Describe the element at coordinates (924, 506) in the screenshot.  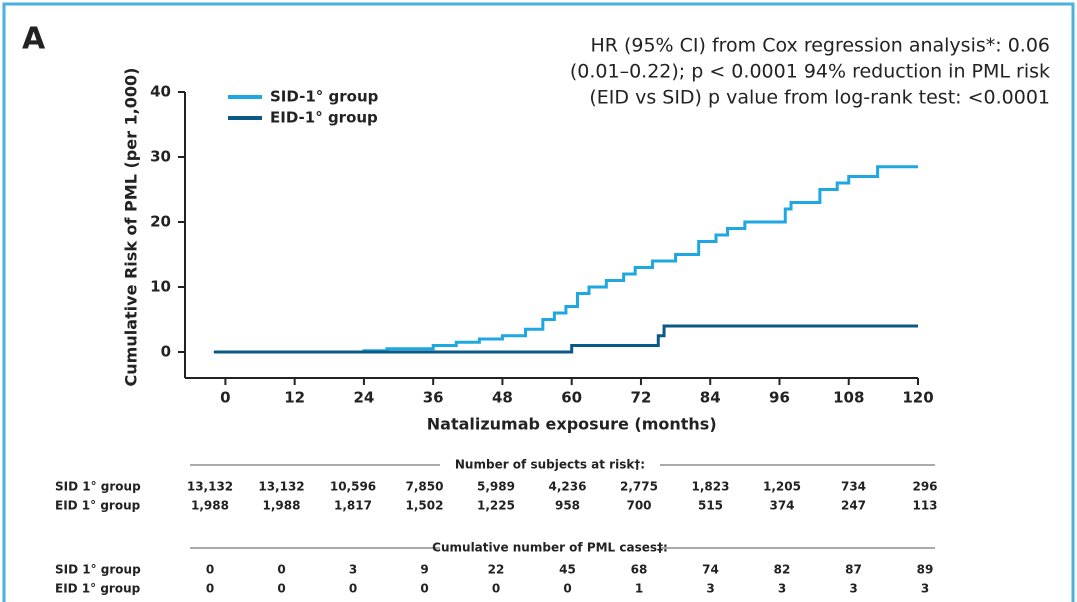
I see `table-cell: 113` at that location.